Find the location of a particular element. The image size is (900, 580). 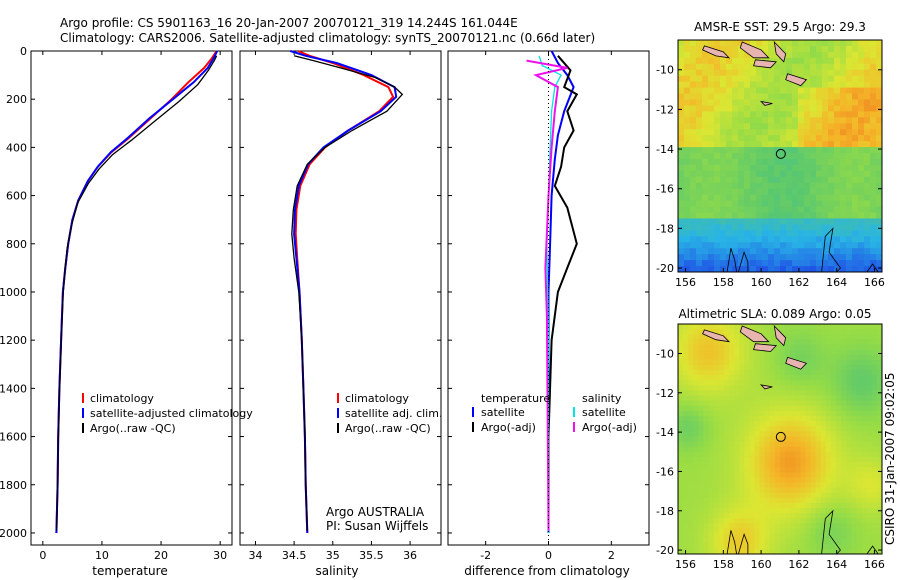

series-line-satellite-adj-clim- is located at coordinates (344, 292).